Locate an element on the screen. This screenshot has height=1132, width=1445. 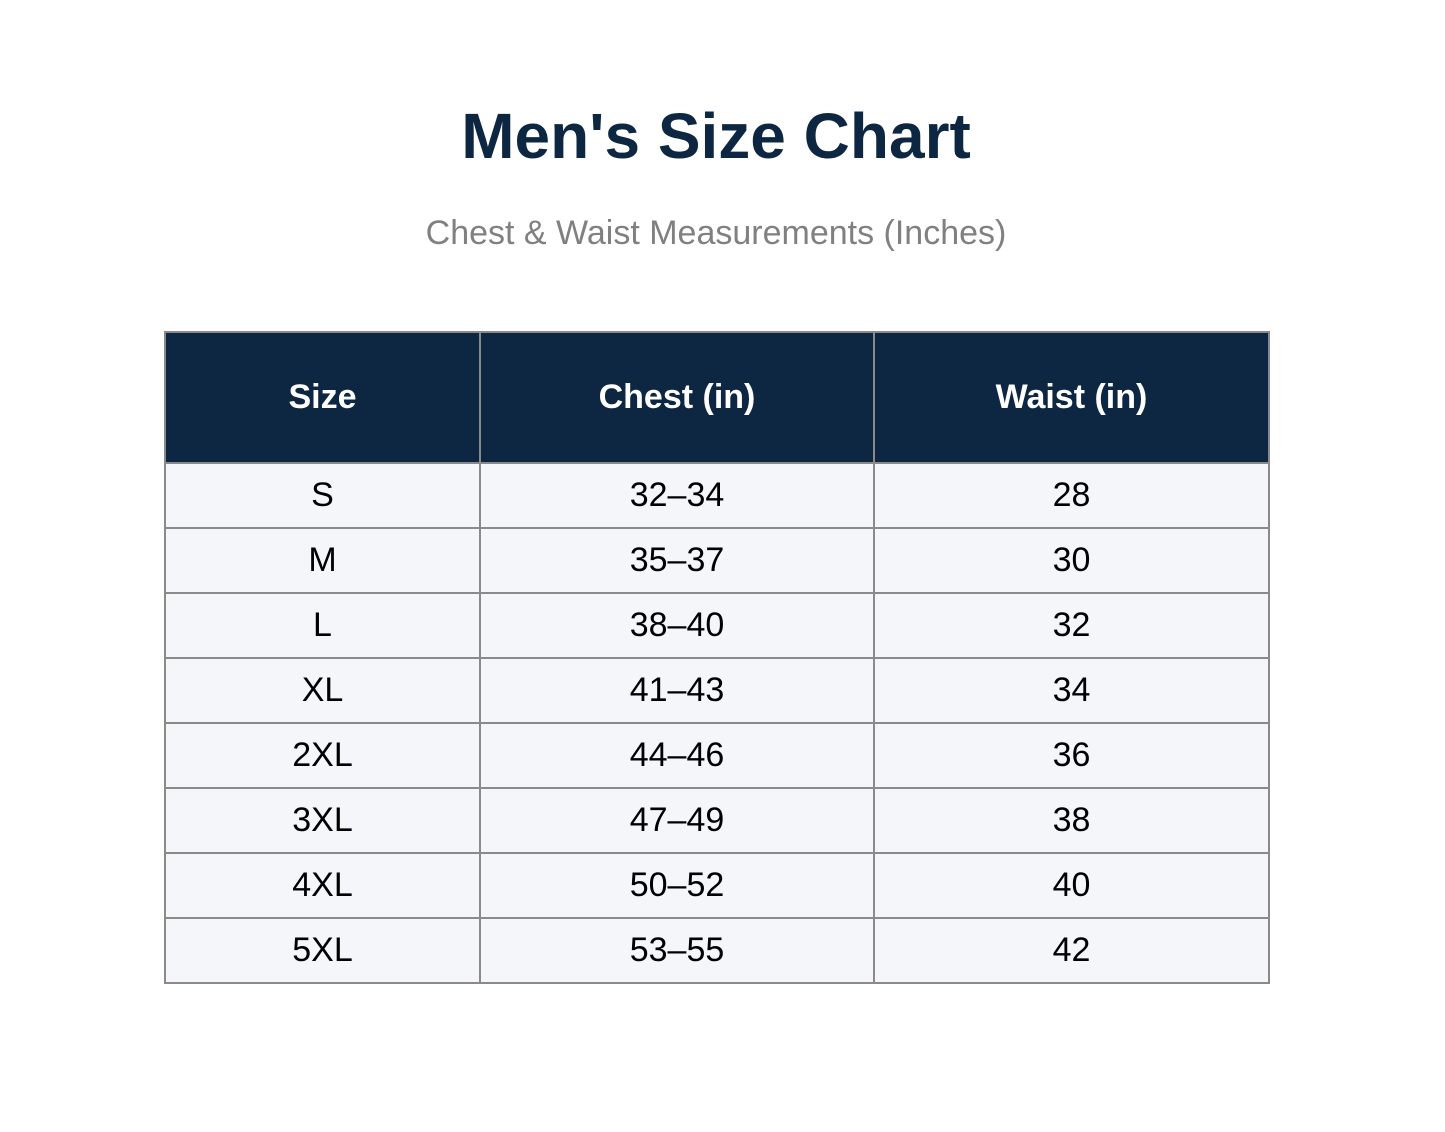
column-header-chest: Chest (in) is located at coordinates (677, 397).